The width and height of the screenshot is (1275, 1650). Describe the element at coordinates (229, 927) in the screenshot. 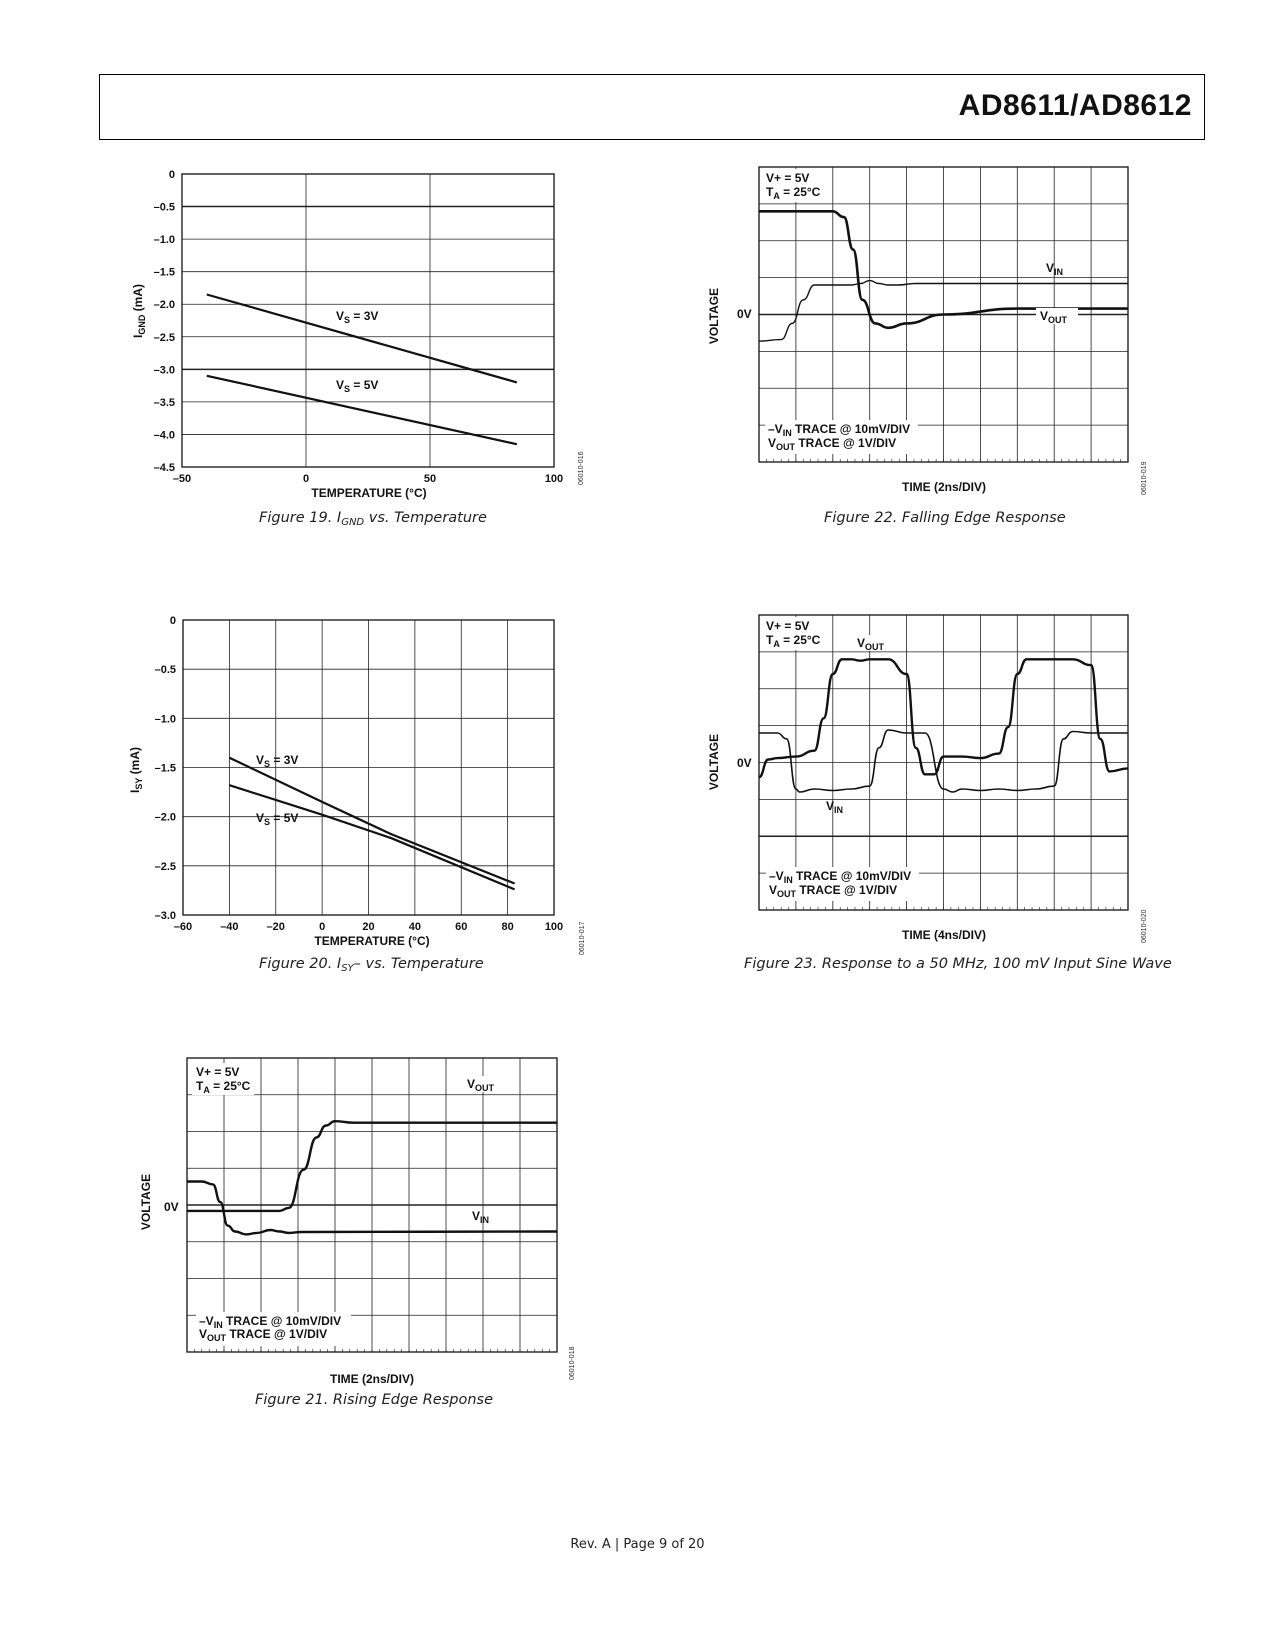

I see `x-tick-label: –40` at that location.